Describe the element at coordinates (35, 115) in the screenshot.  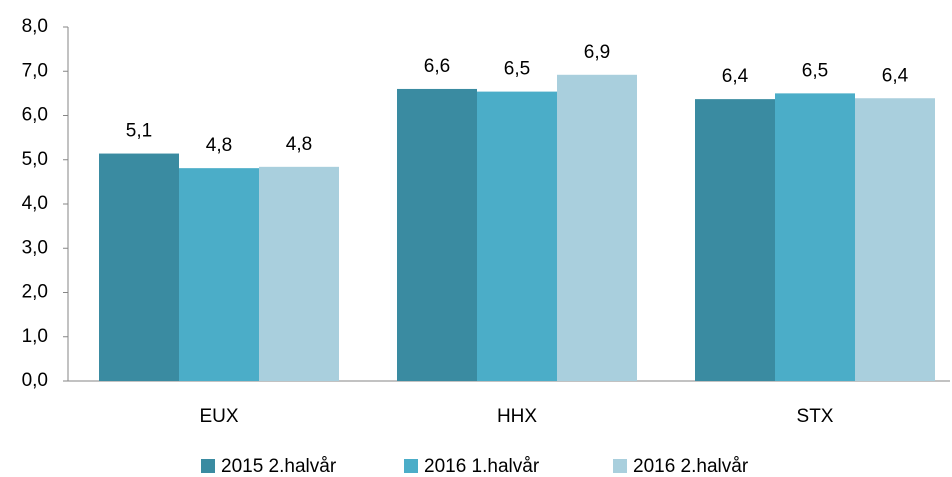
I see `y-tick-label: 6,0` at that location.